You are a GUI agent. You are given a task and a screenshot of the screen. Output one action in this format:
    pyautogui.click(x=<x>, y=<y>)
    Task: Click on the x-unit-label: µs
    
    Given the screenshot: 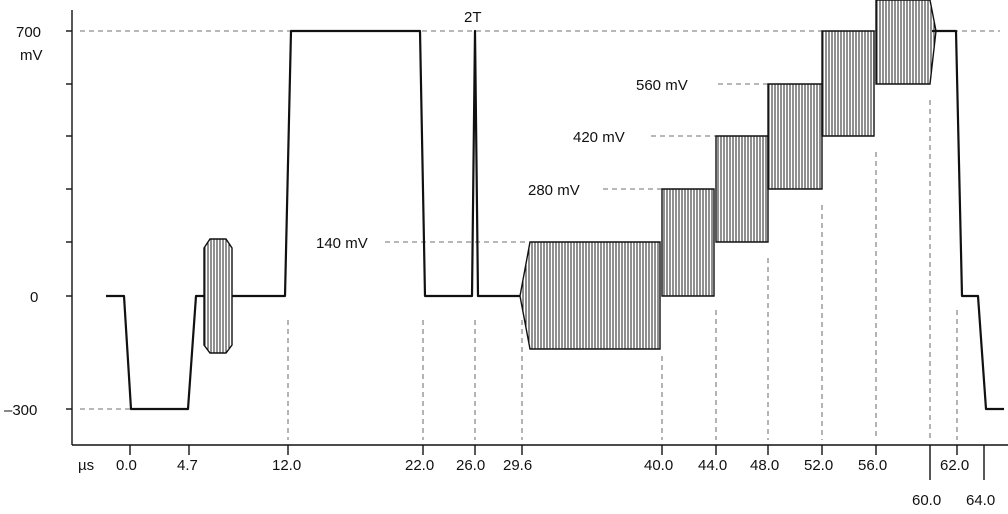 What is the action you would take?
    pyautogui.click(x=86, y=465)
    